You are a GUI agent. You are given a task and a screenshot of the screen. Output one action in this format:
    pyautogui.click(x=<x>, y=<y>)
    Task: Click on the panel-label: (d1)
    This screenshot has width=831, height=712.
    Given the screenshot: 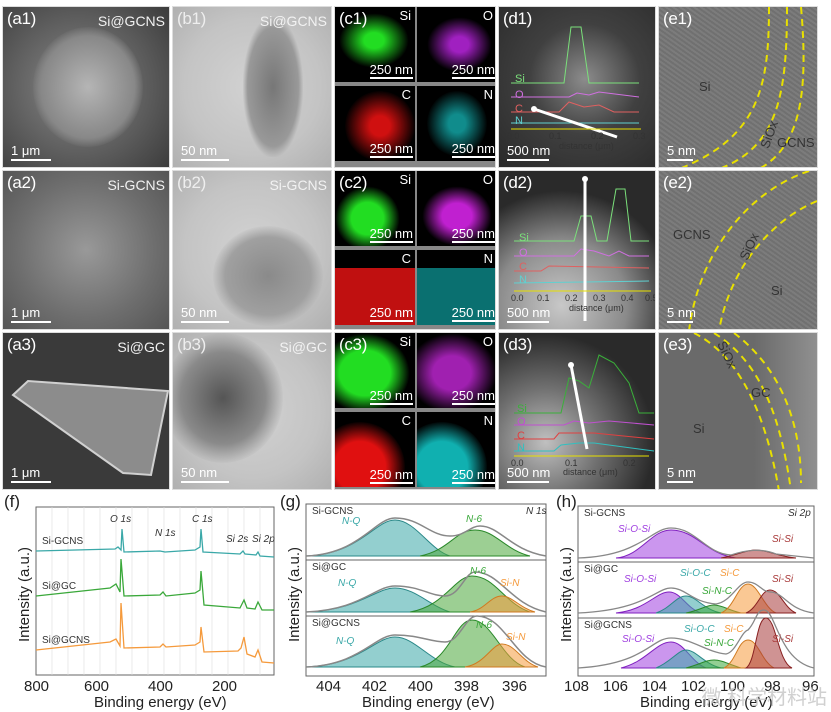 What is the action you would take?
    pyautogui.click(x=518, y=18)
    